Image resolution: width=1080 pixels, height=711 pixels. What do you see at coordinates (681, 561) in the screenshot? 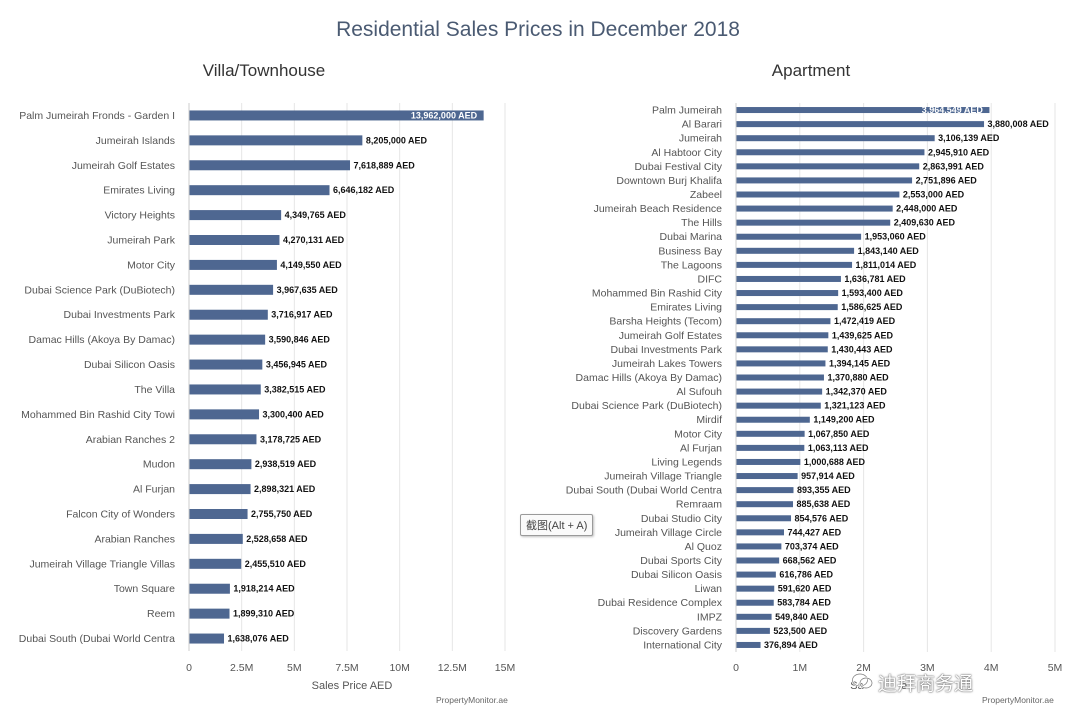
I see `category-label: Dubai Sports City` at bounding box center [681, 561].